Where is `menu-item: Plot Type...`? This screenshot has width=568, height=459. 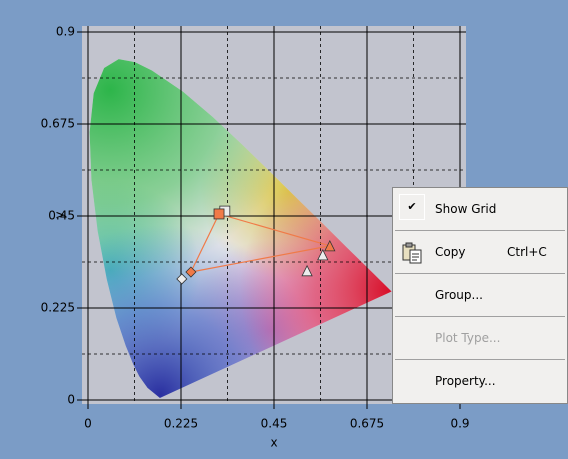
menu-item: Plot Type... is located at coordinates (480, 338).